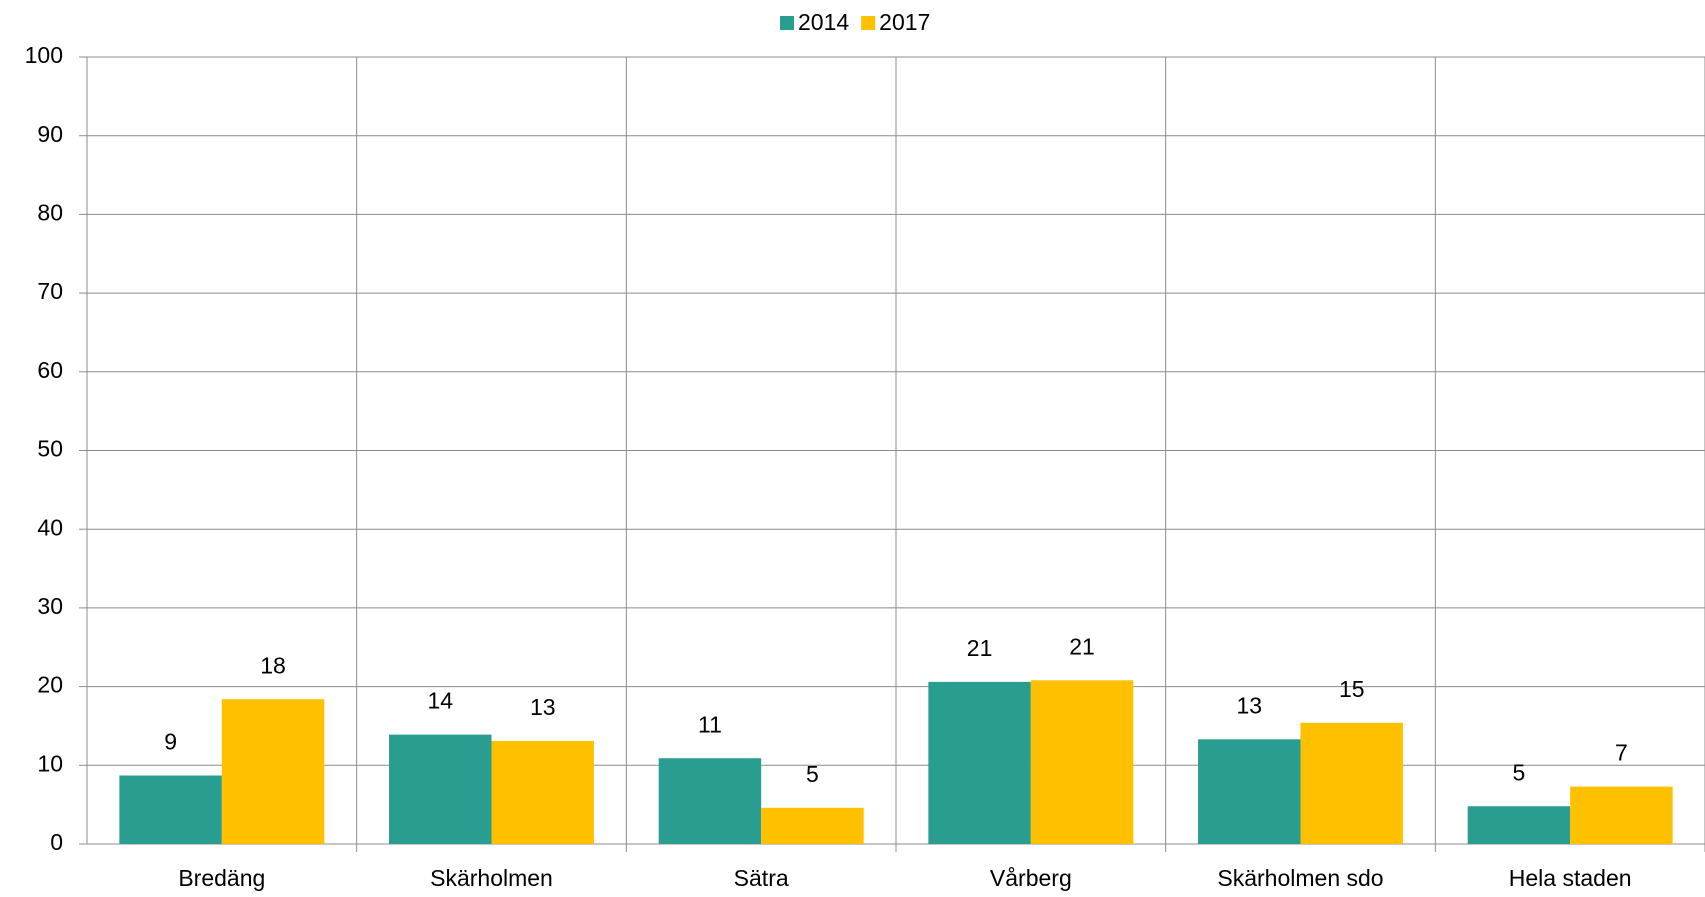  Describe the element at coordinates (221, 878) in the screenshot. I see `x-tick-label: Bredäng` at that location.